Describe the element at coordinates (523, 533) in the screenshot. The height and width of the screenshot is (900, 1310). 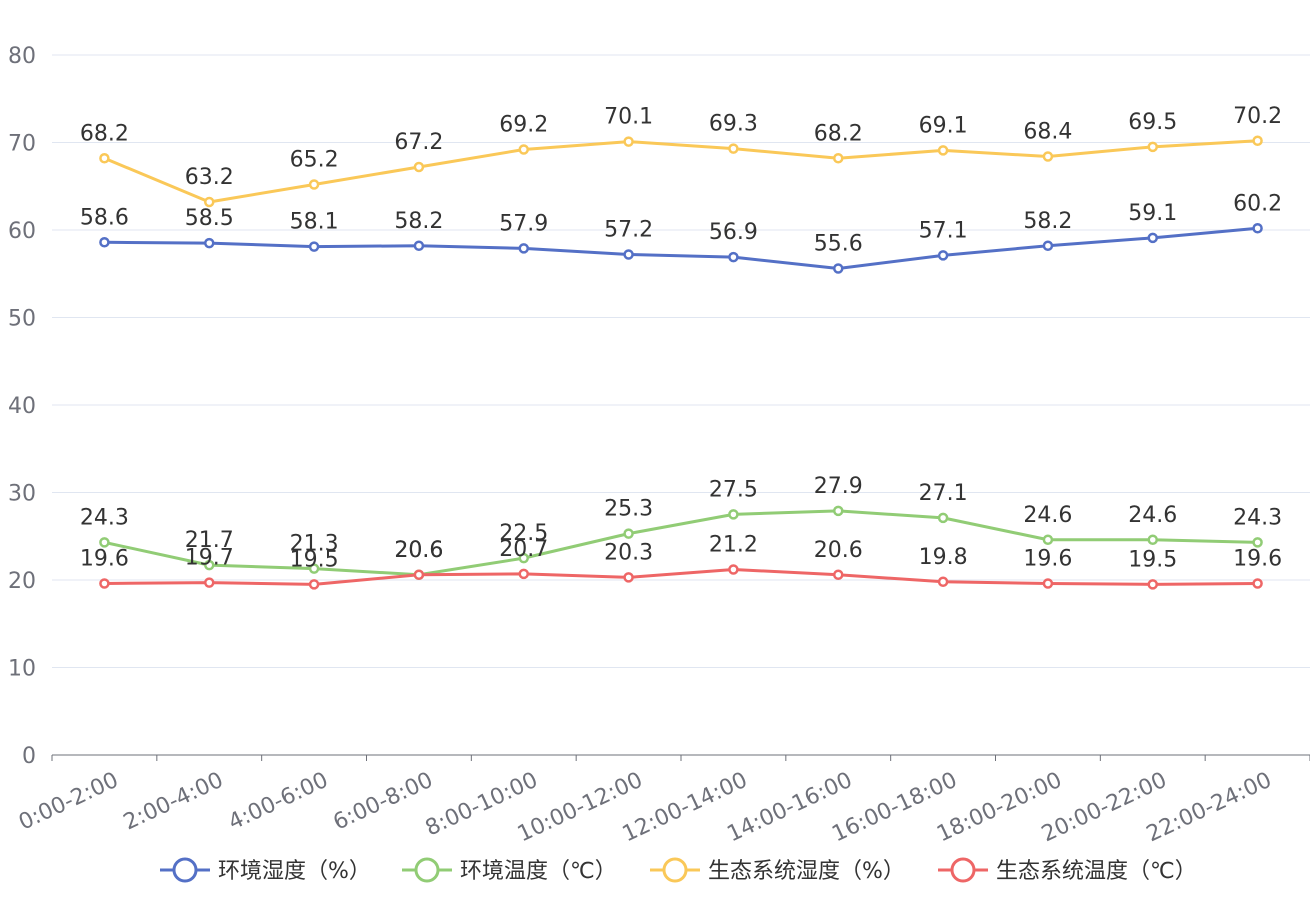
I see `data-label: 22.5` at that location.